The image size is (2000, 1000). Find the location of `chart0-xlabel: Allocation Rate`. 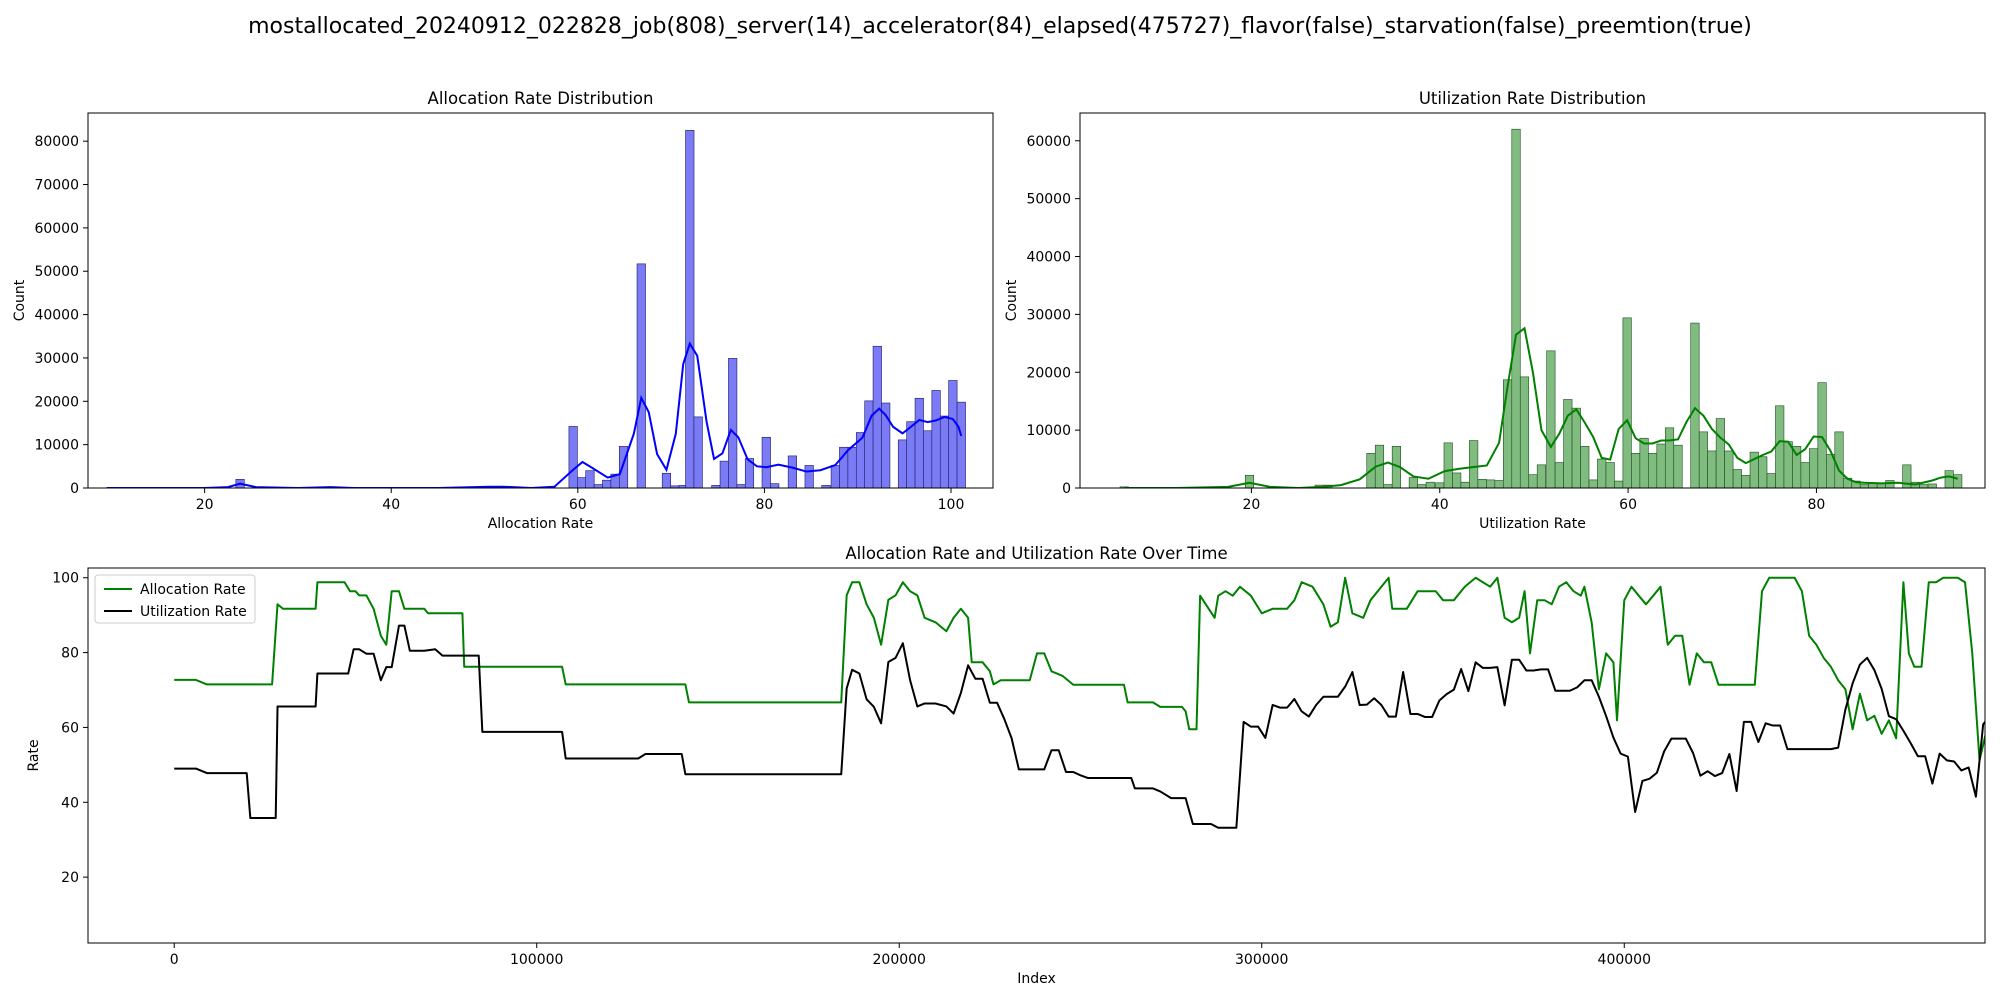

chart0-xlabel: Allocation Rate is located at coordinates (541, 524).